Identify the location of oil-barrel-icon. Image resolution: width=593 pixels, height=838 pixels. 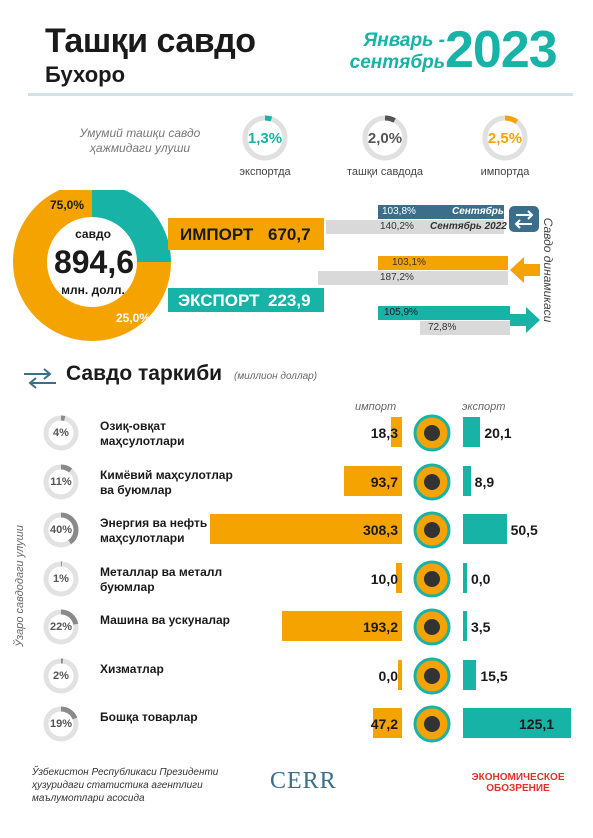
(432, 530).